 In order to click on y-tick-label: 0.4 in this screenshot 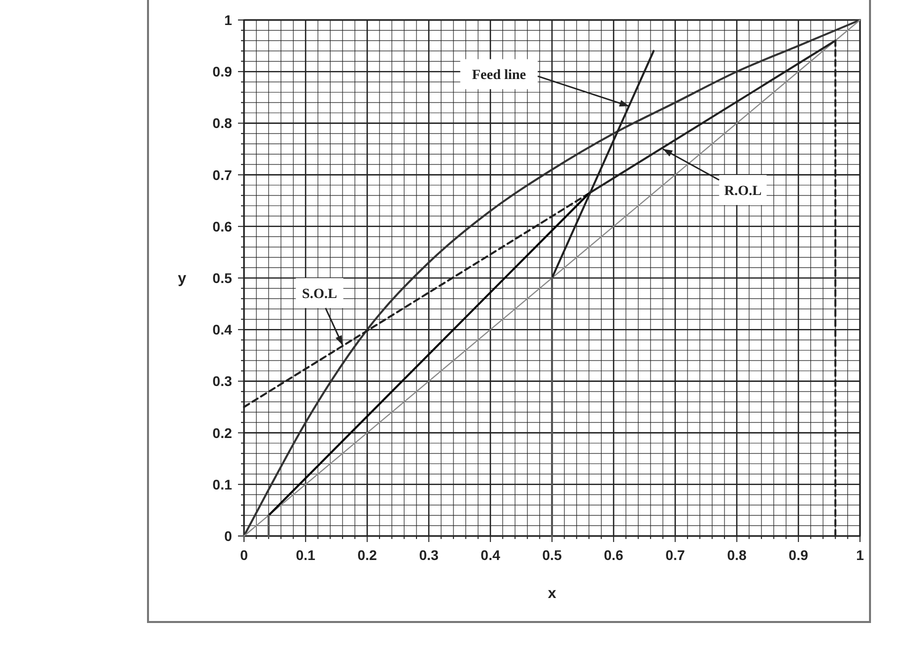, I will do `click(222, 330)`.